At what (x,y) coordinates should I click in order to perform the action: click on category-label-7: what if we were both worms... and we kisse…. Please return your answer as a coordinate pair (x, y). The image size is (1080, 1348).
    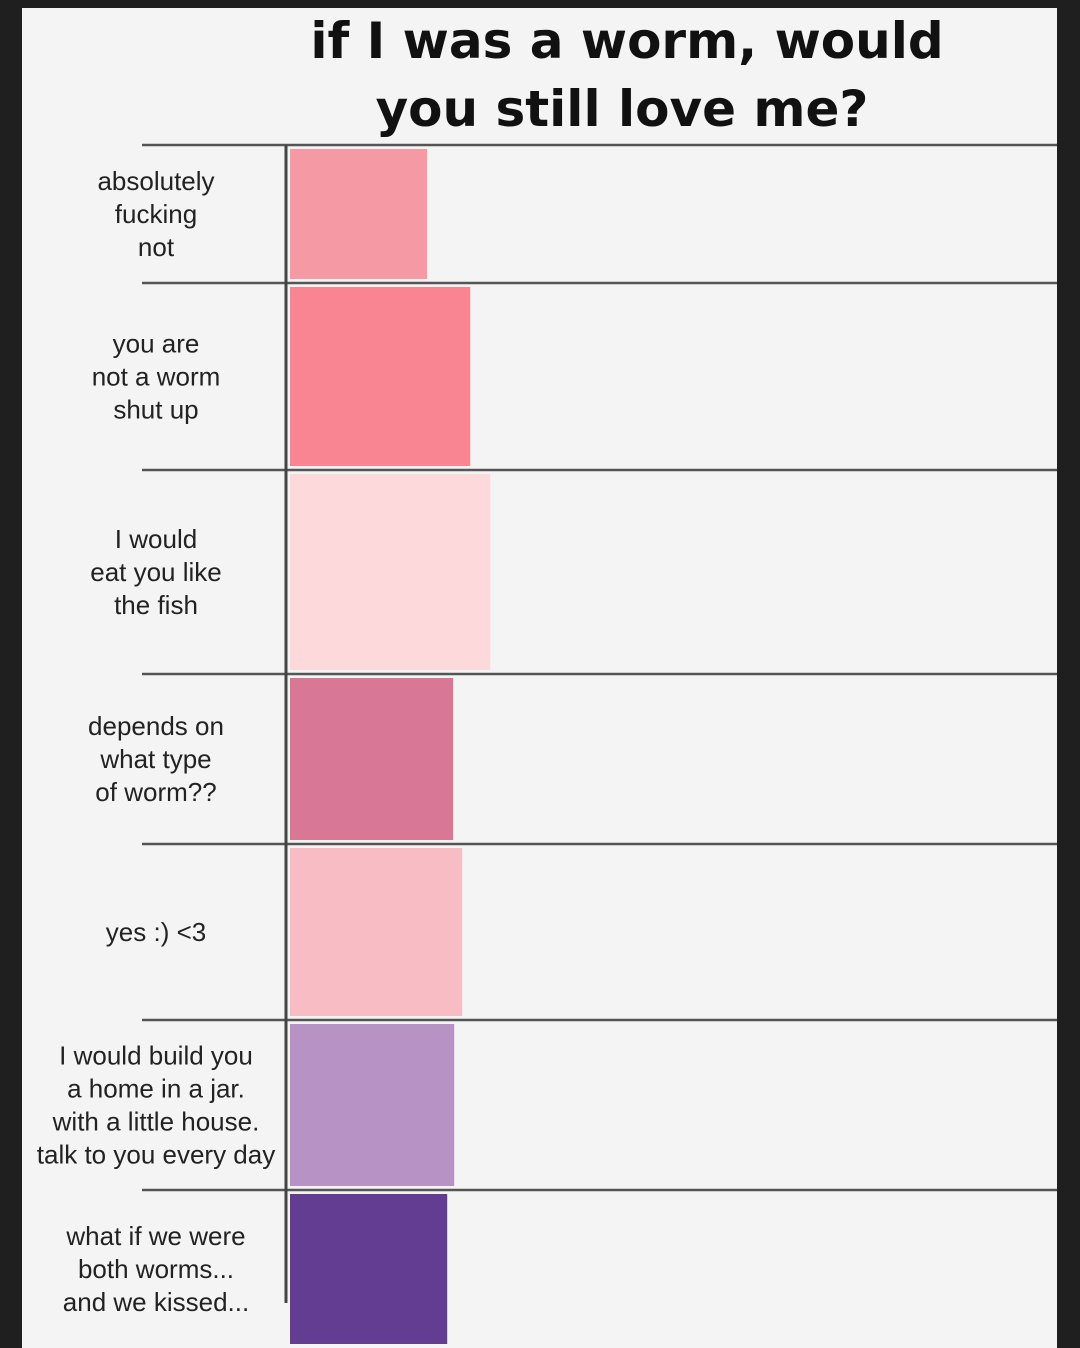
    Looking at the image, I should click on (156, 1269).